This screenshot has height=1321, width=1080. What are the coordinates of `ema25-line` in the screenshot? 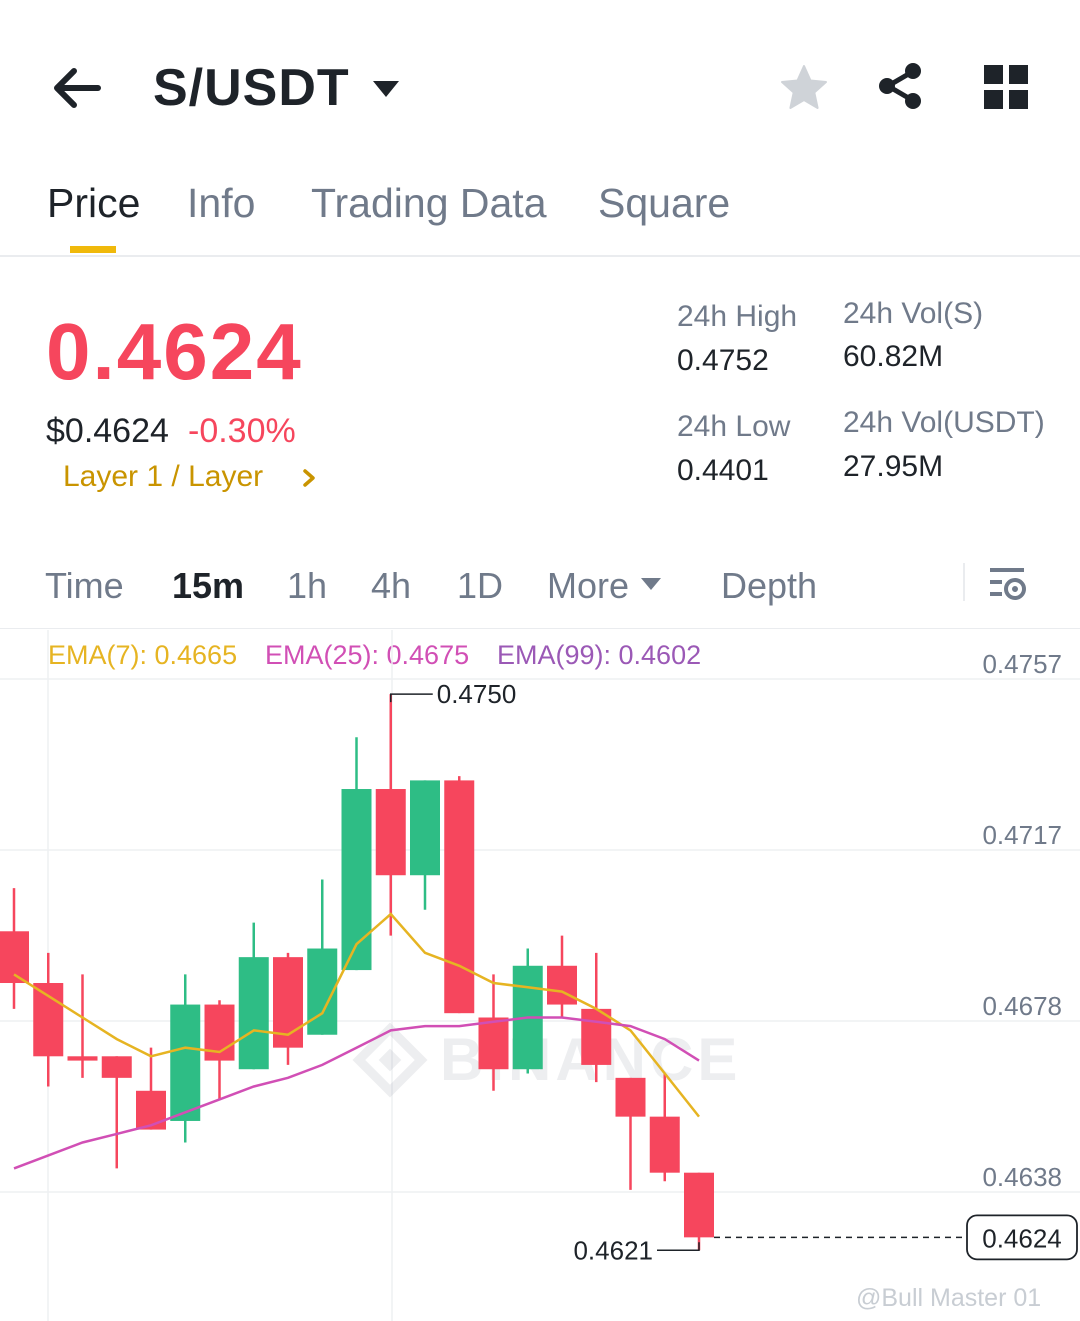 It's located at (356, 1093).